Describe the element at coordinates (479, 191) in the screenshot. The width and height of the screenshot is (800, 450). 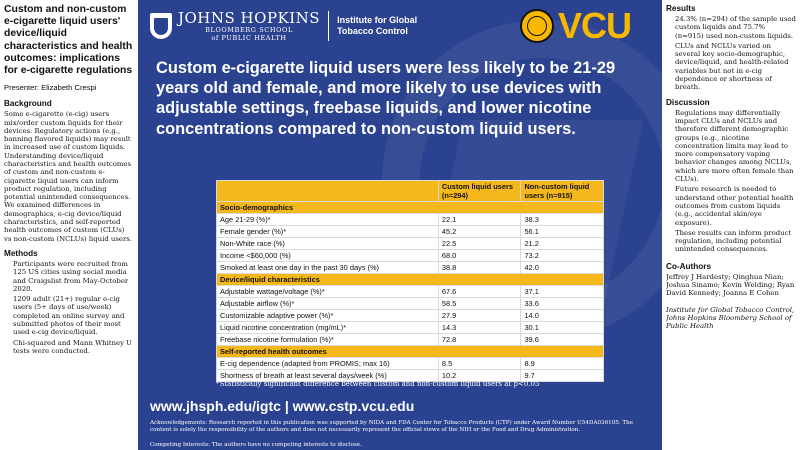
I see `table-header: Custom liquid users (n=294)` at that location.